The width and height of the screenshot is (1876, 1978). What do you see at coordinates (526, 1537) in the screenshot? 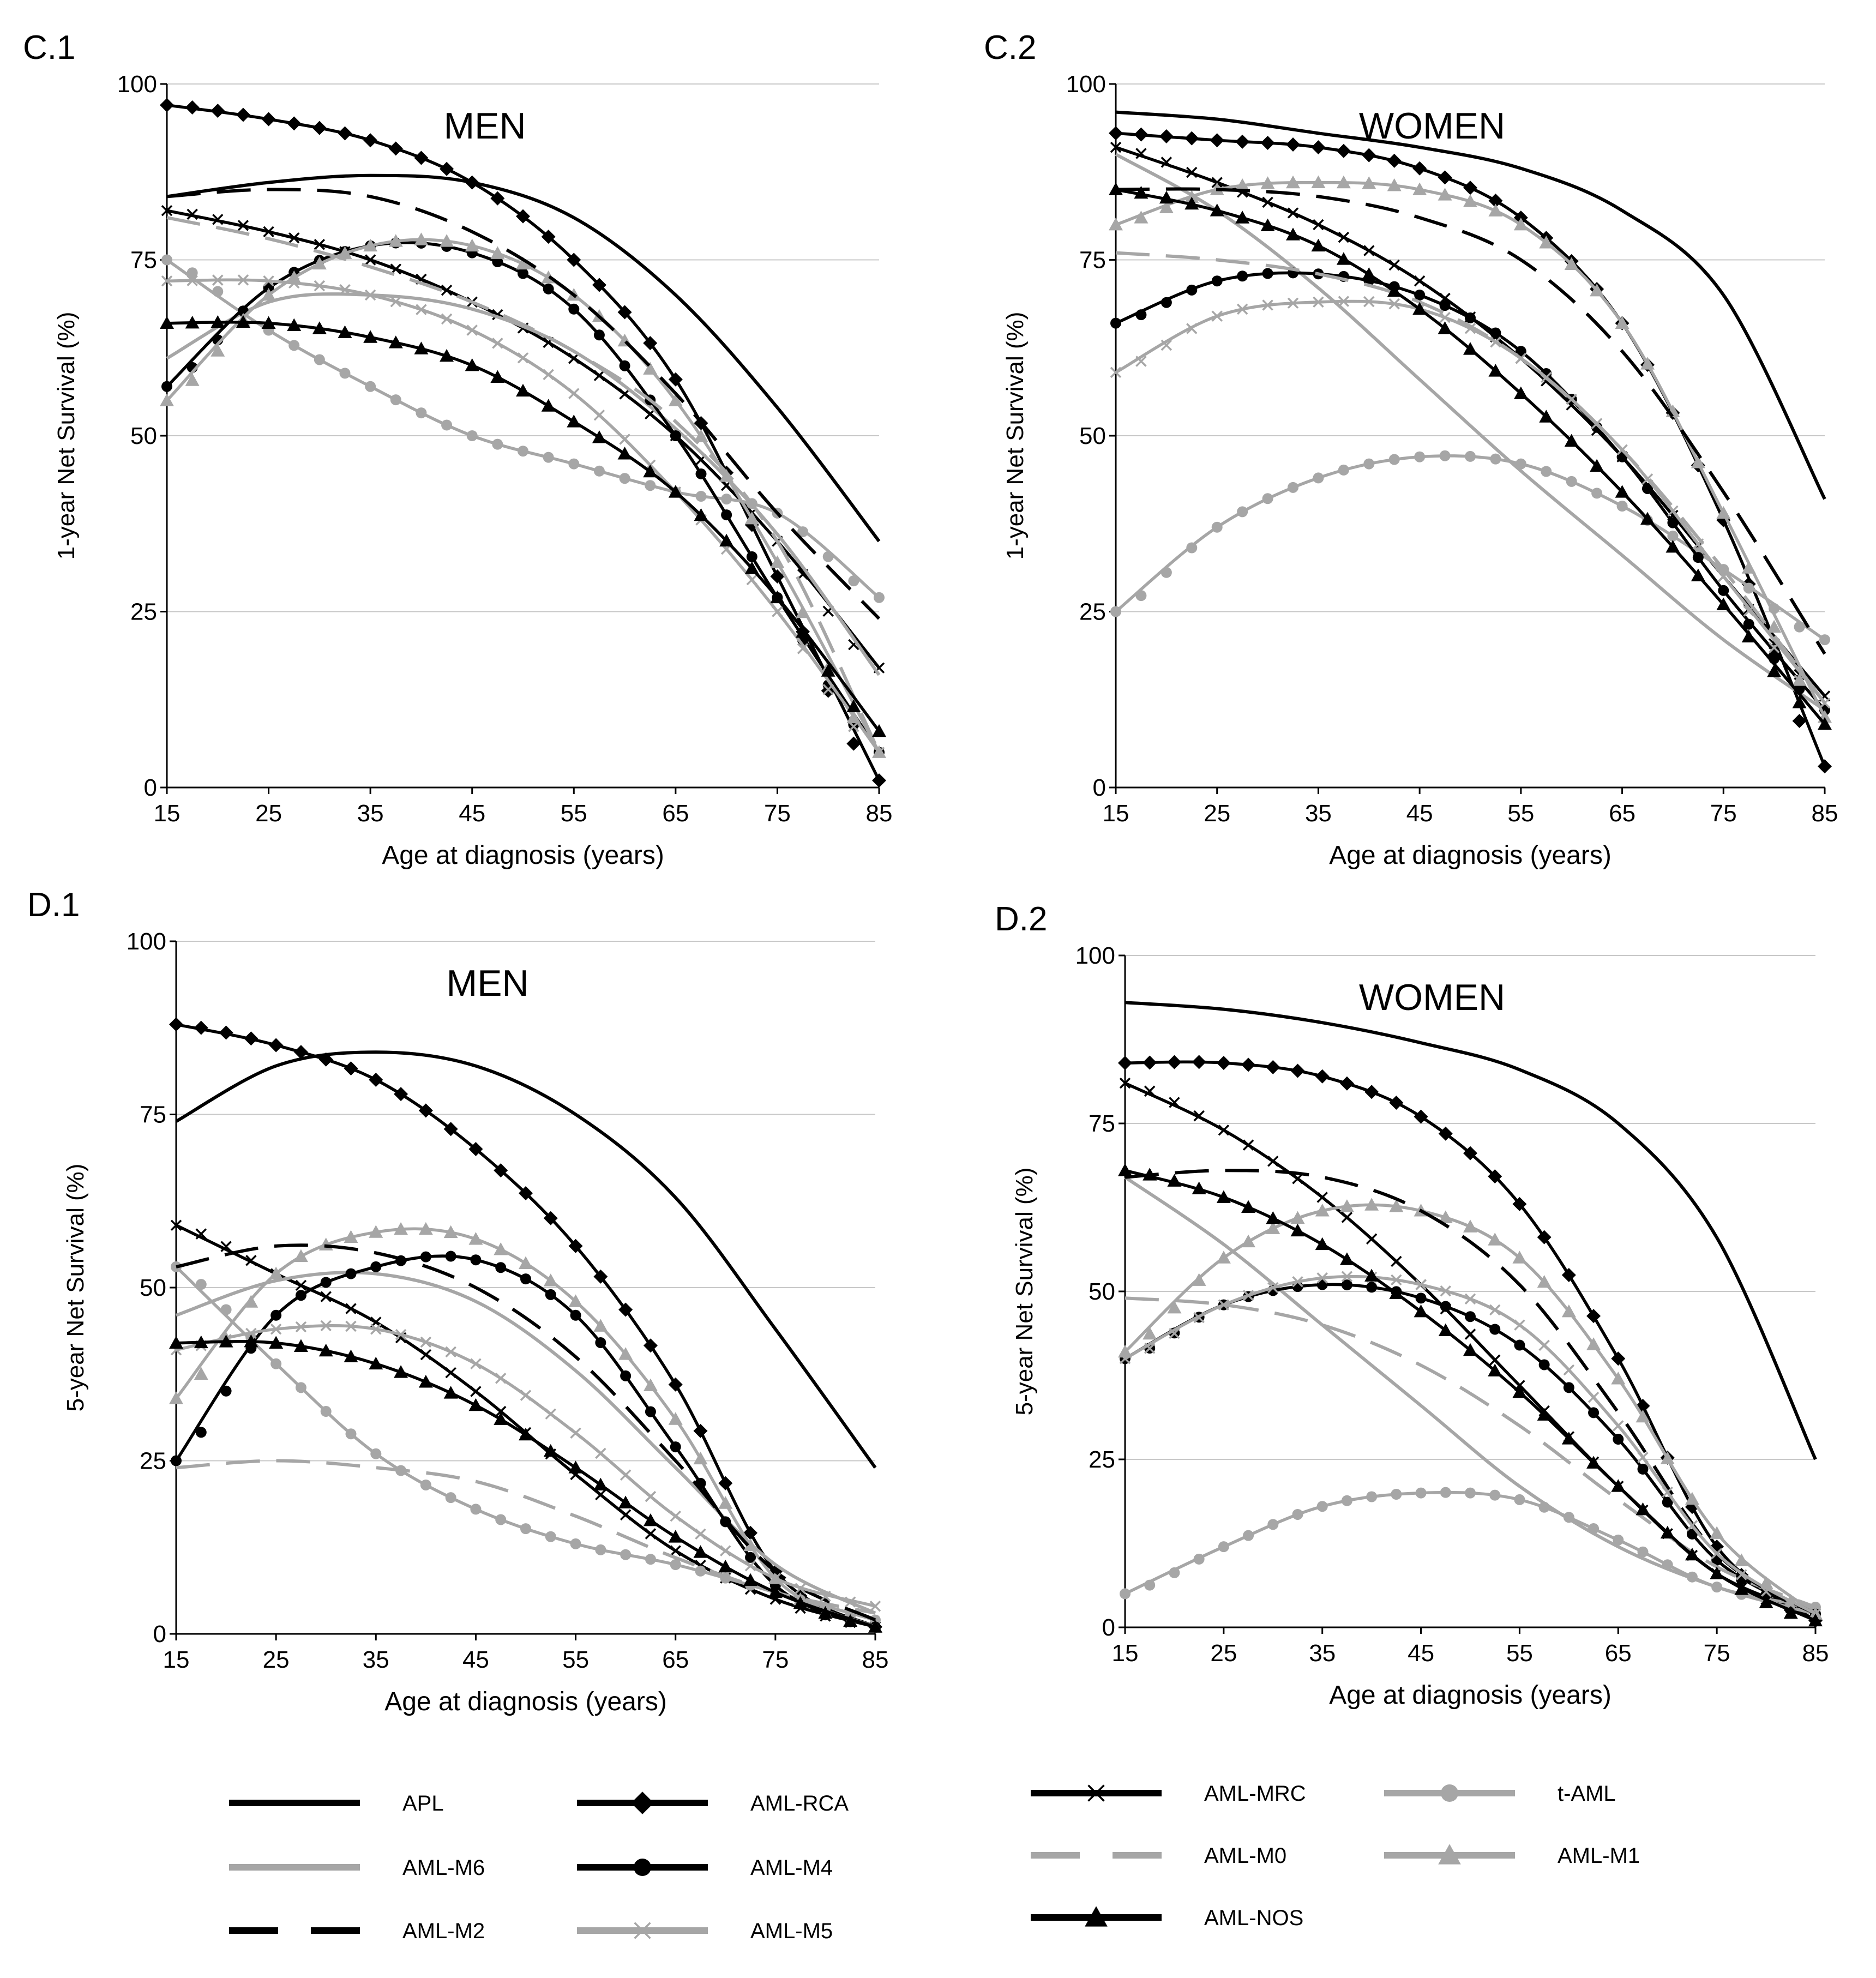
I see `series-line` at bounding box center [526, 1537].